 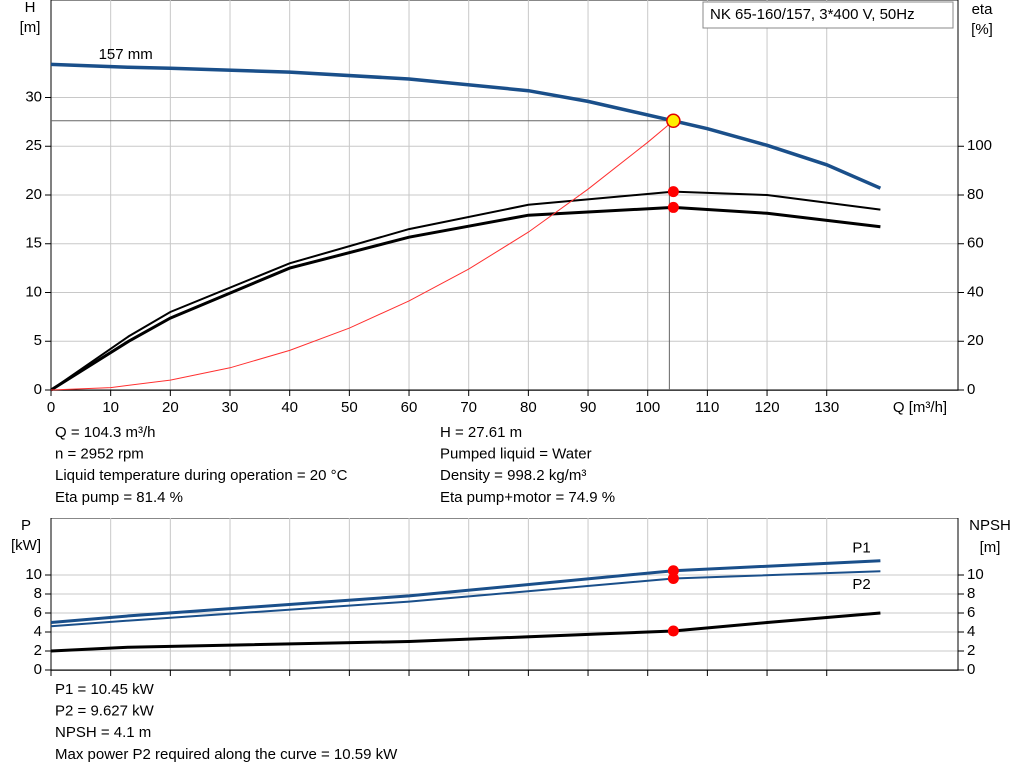 What do you see at coordinates (975, 243) in the screenshot?
I see `y2-tick-label: 60` at bounding box center [975, 243].